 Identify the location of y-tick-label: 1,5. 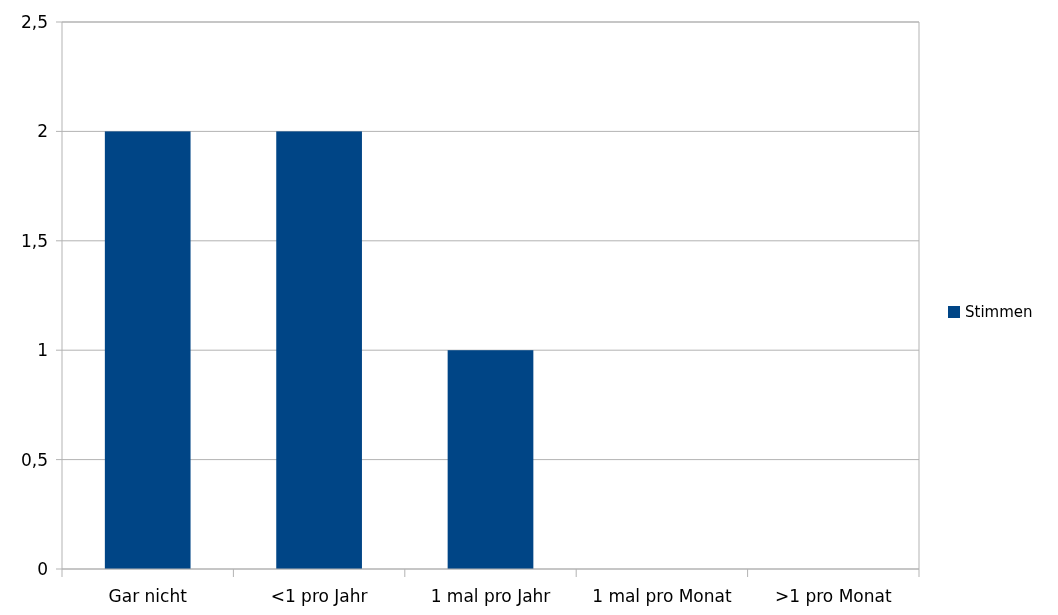
(34, 240).